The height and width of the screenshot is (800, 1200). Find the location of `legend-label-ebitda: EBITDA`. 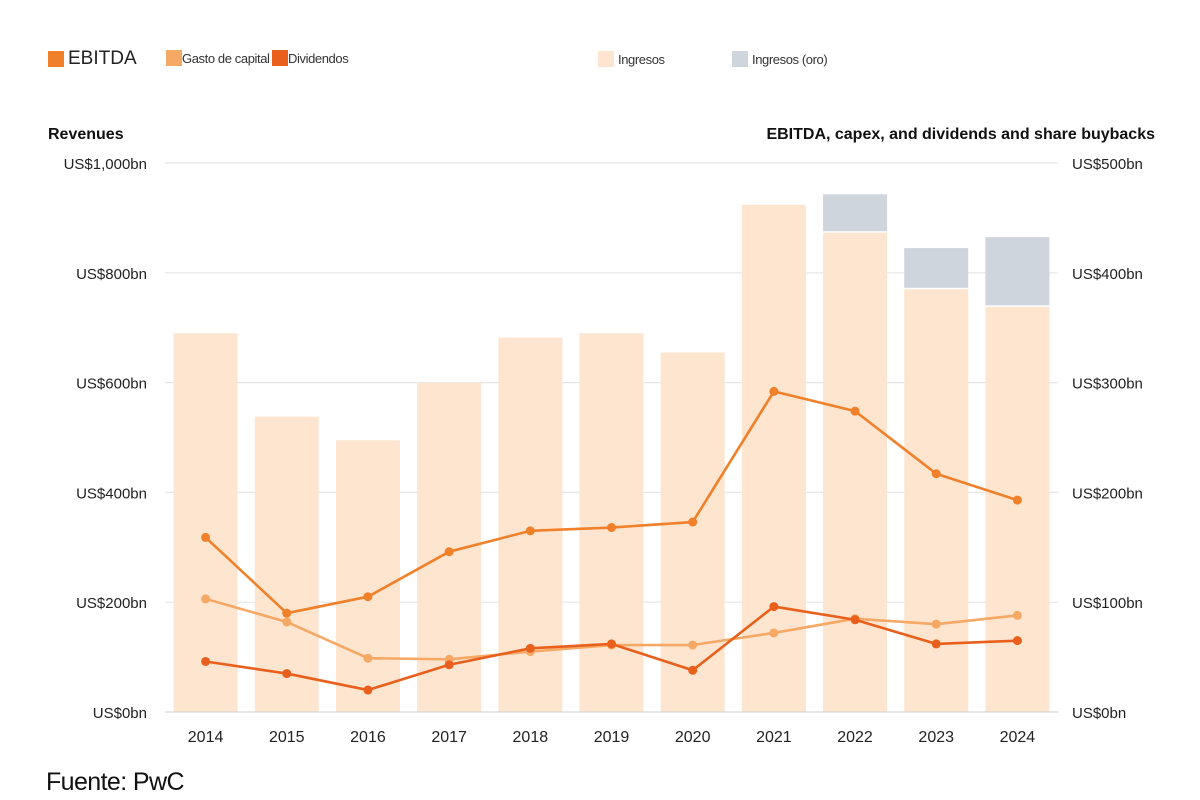

legend-label-ebitda: EBITDA is located at coordinates (102, 58).